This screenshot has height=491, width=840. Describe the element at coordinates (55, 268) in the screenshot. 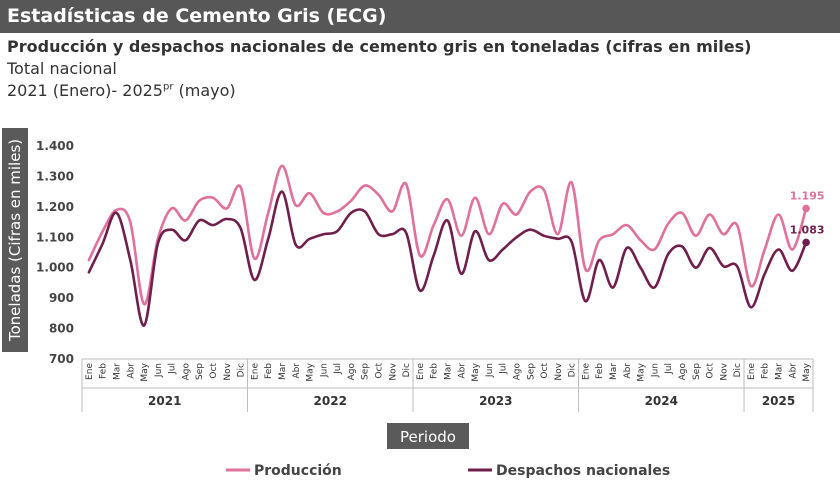

I see `y-tick-label: 1.000` at that location.